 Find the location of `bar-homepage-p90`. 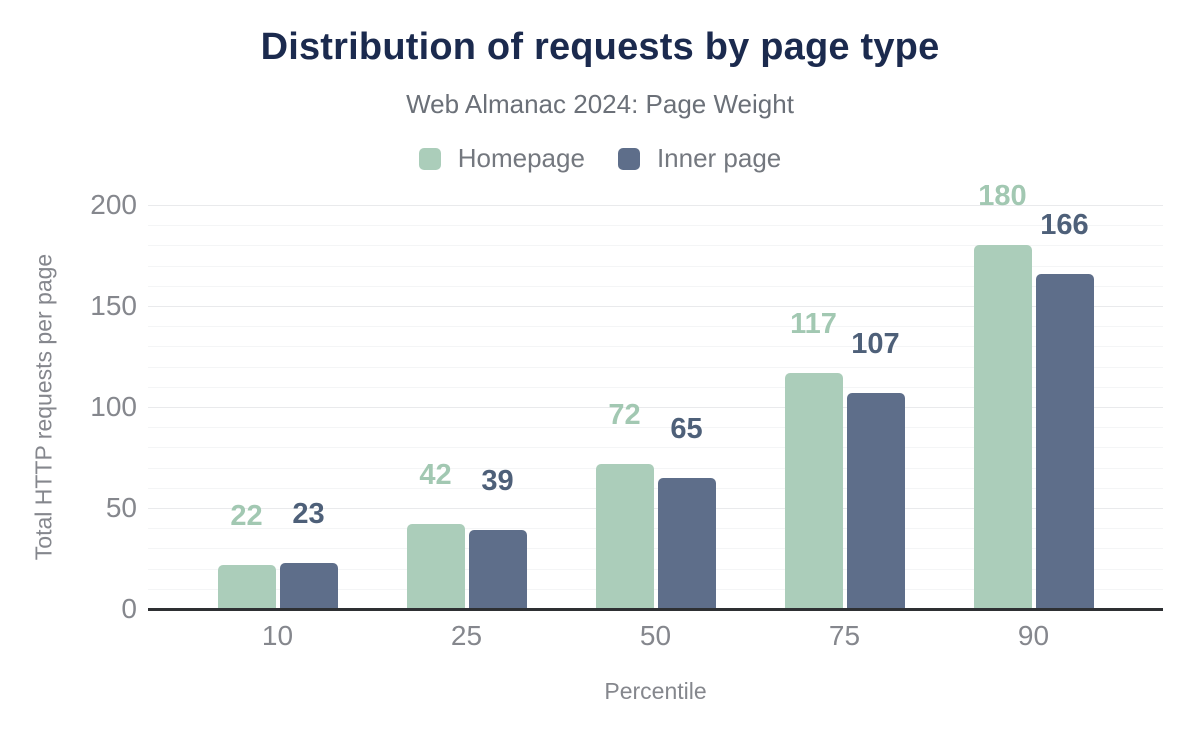

bar-homepage-p90 is located at coordinates (1002, 427).